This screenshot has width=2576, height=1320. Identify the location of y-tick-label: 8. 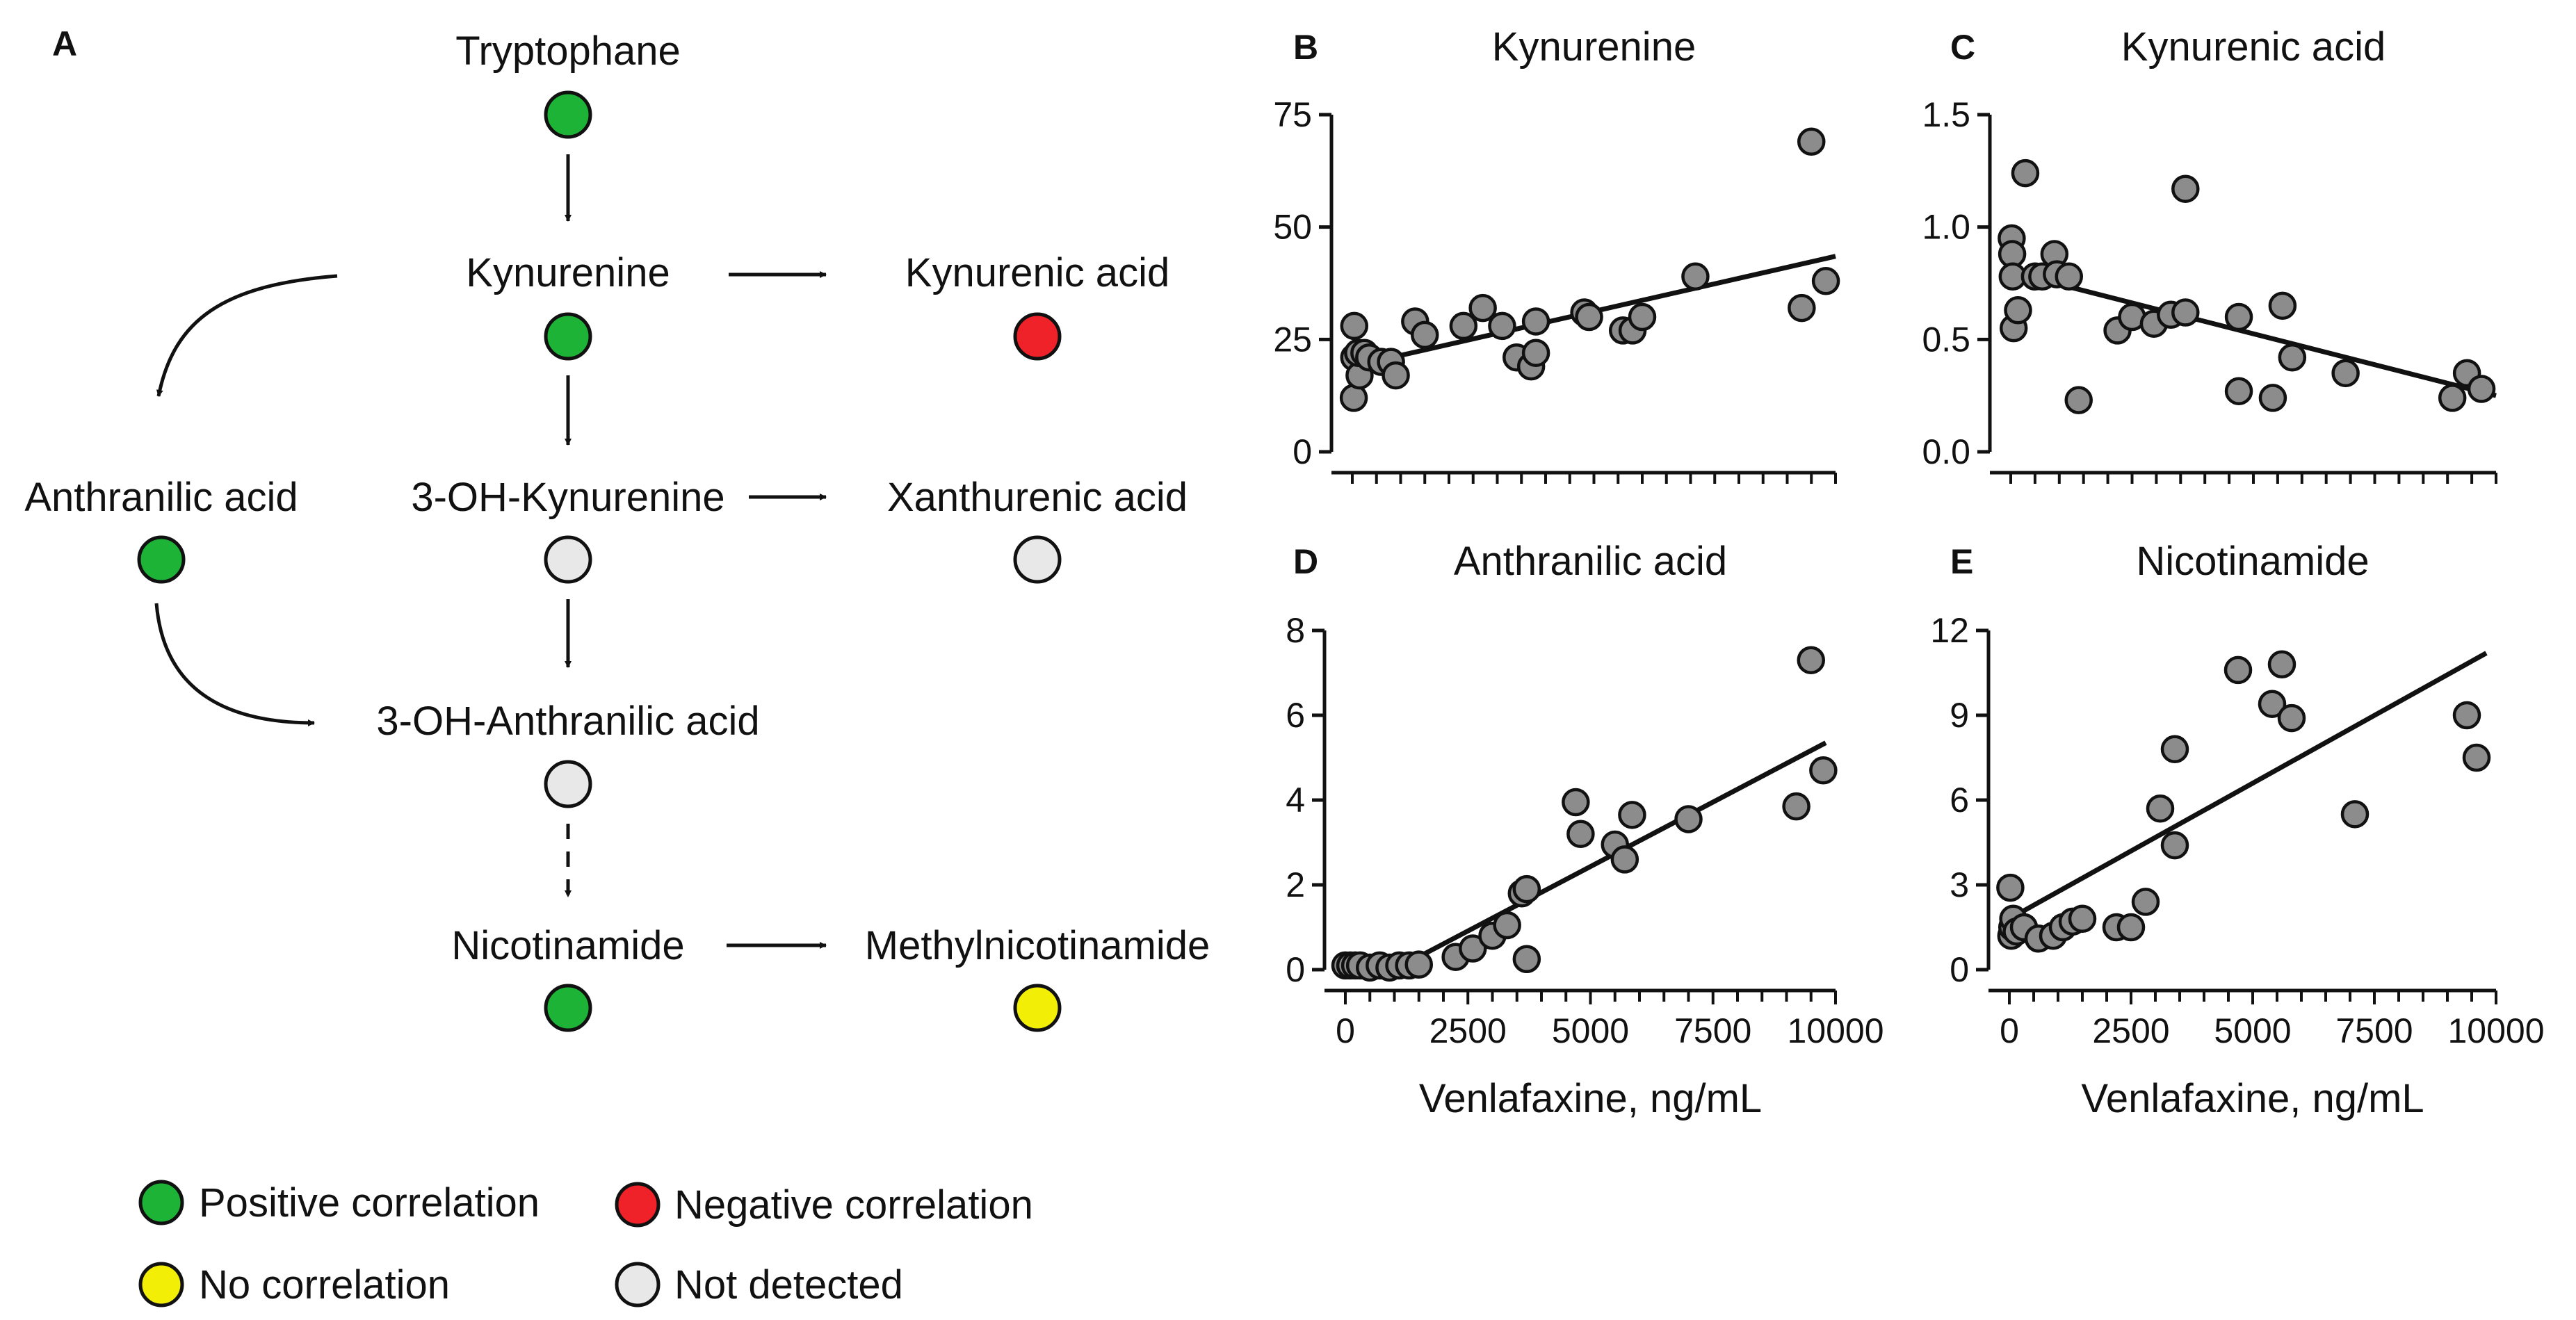
(1295, 630).